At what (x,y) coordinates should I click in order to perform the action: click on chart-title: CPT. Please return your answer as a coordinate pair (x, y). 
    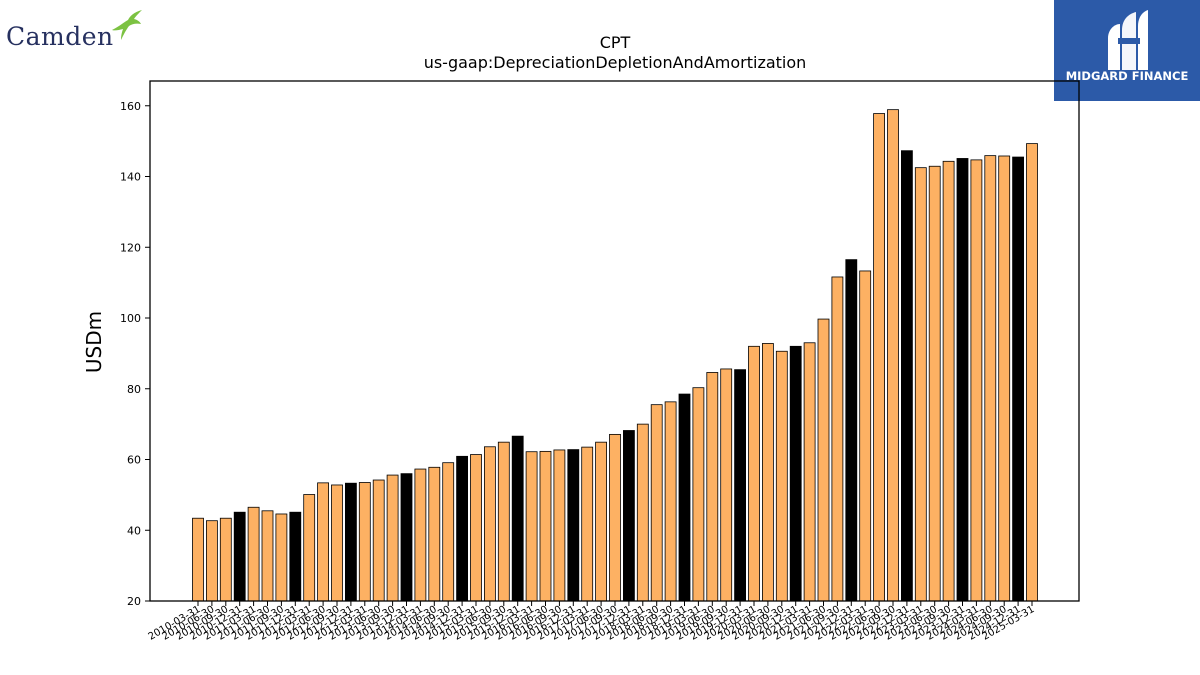
    Looking at the image, I should click on (615, 42).